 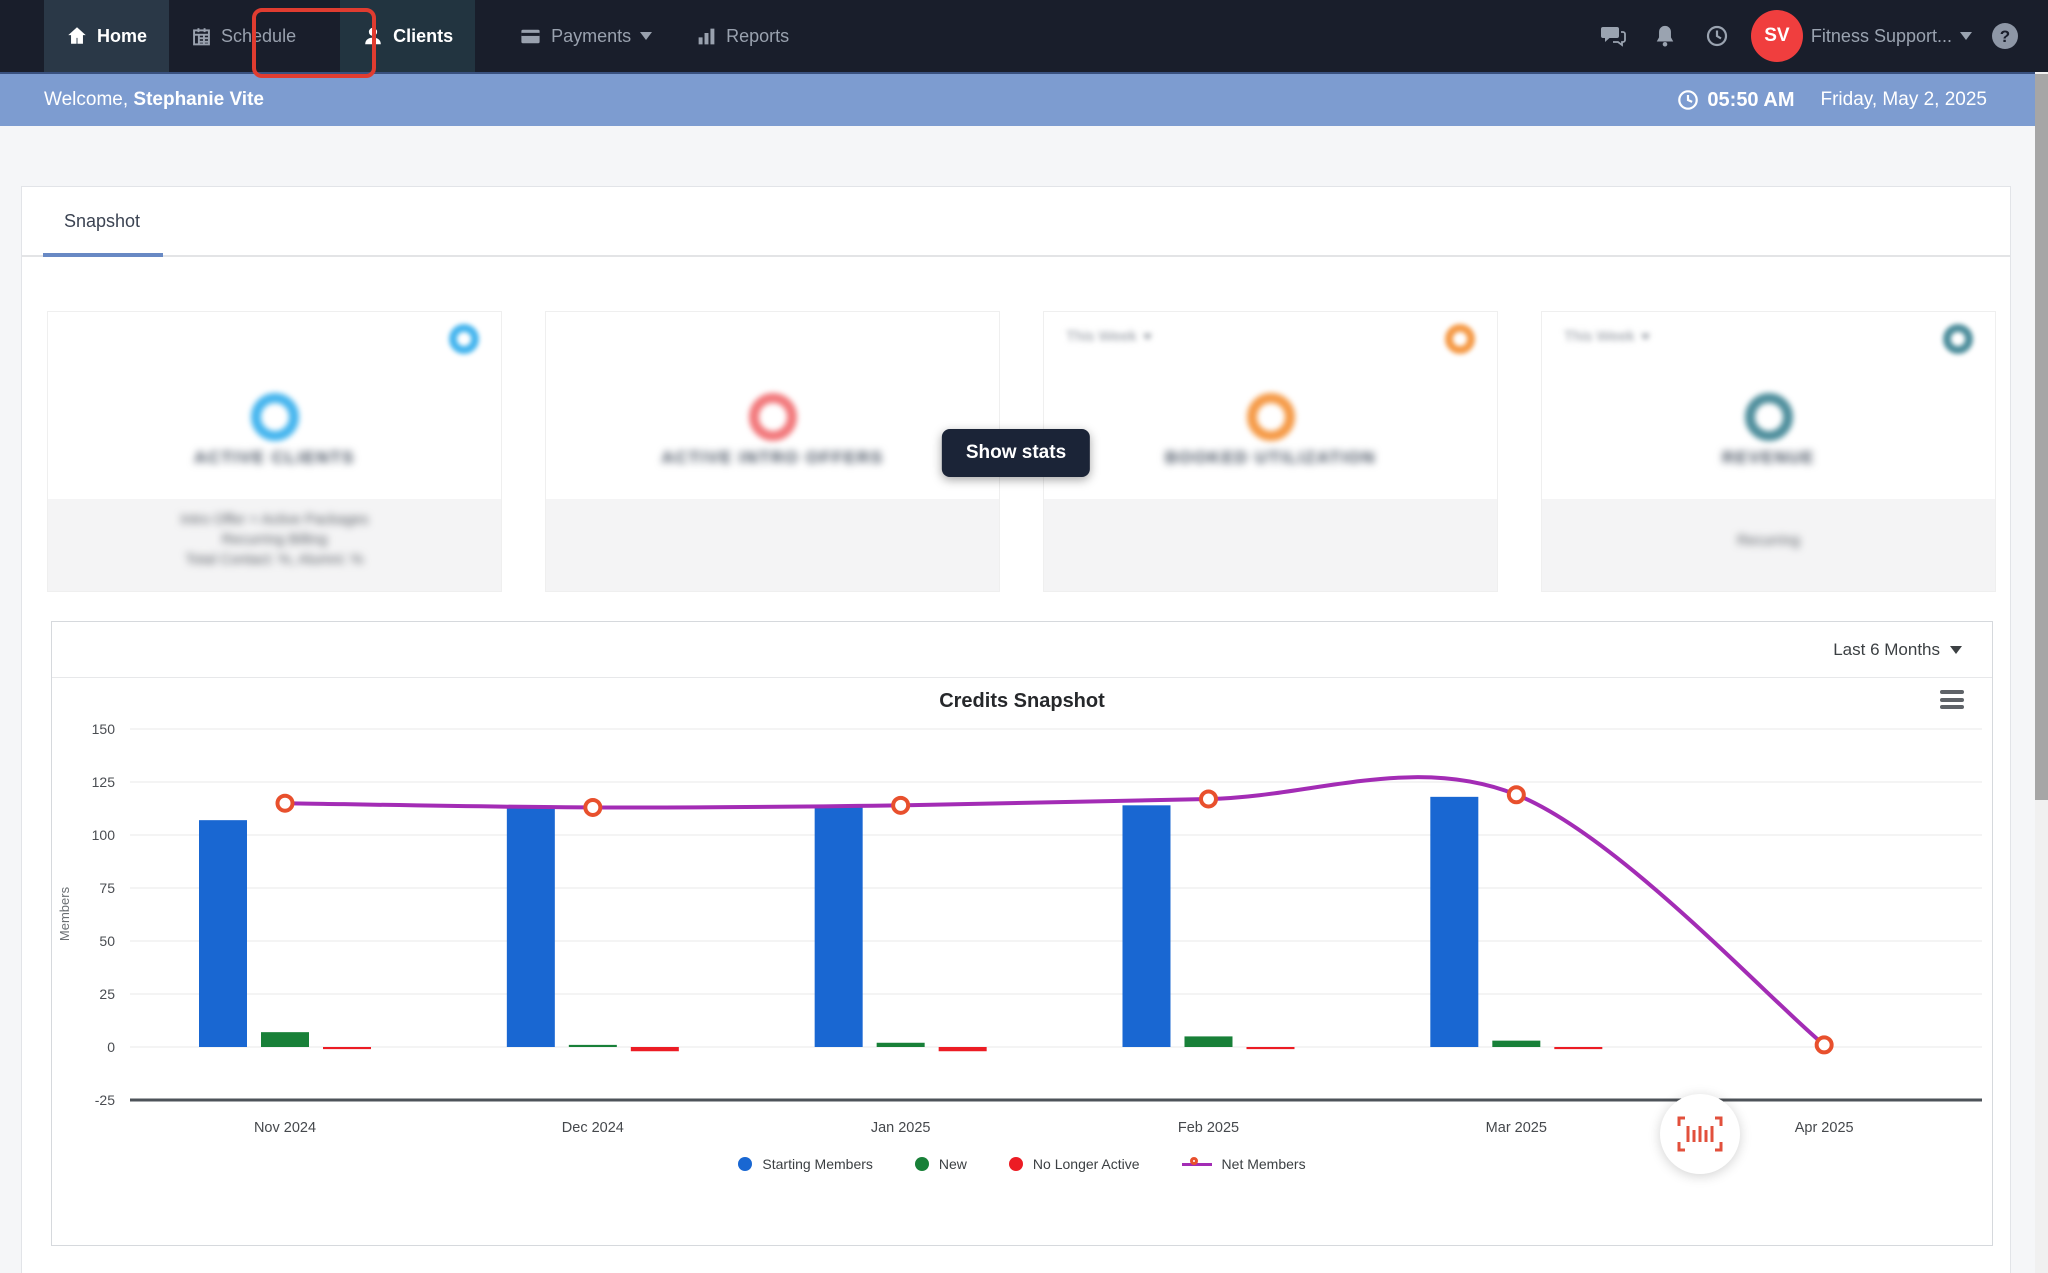 I want to click on card-title: BOOKED UTILIZATION, so click(x=1270, y=457).